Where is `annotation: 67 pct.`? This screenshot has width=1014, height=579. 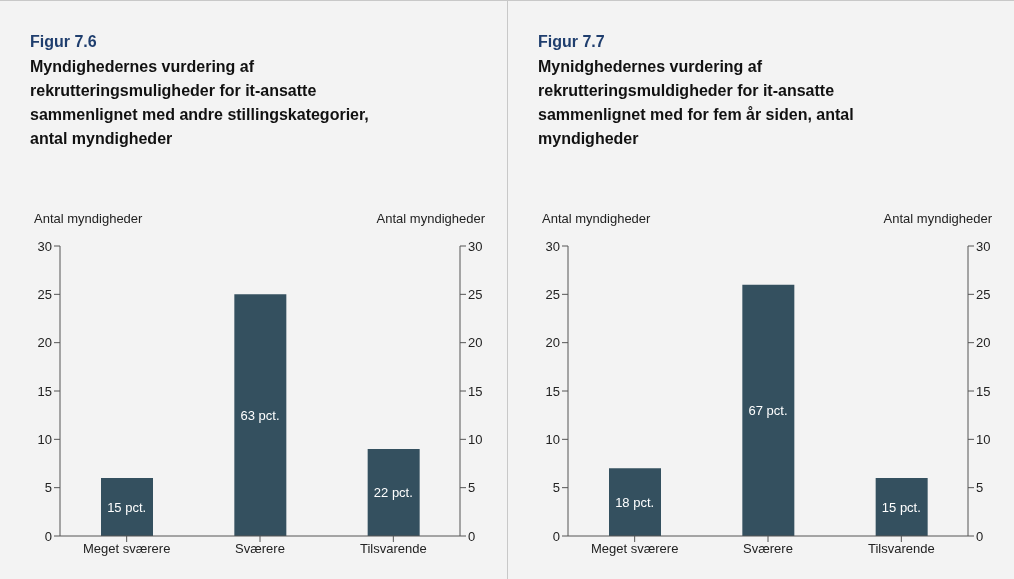 annotation: 67 pct. is located at coordinates (768, 410).